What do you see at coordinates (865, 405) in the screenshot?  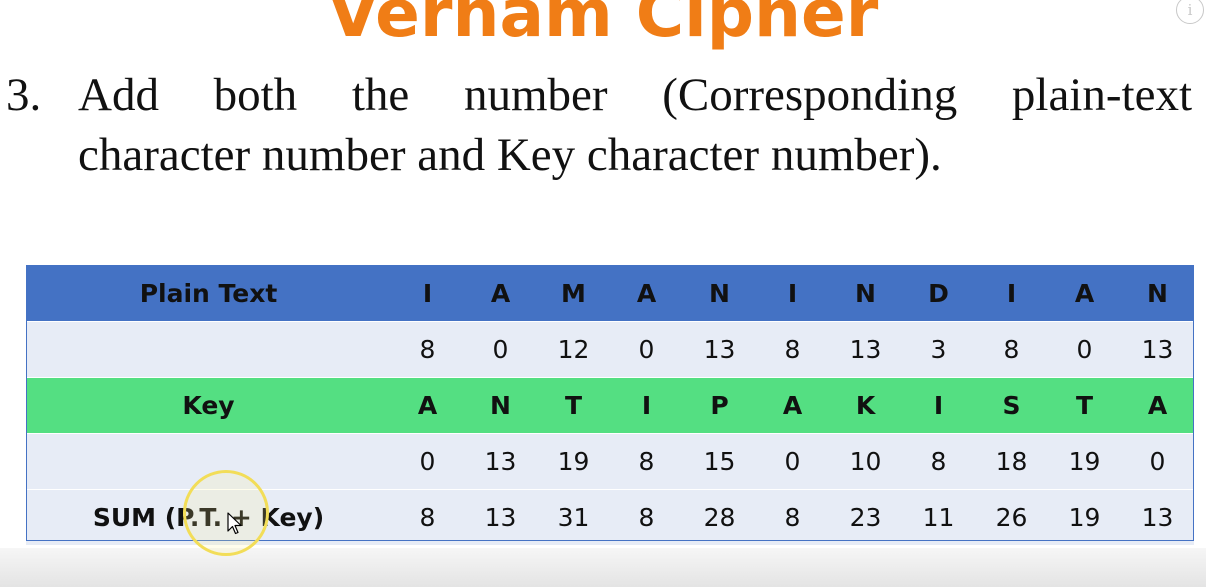 I see `table-cell: K` at bounding box center [865, 405].